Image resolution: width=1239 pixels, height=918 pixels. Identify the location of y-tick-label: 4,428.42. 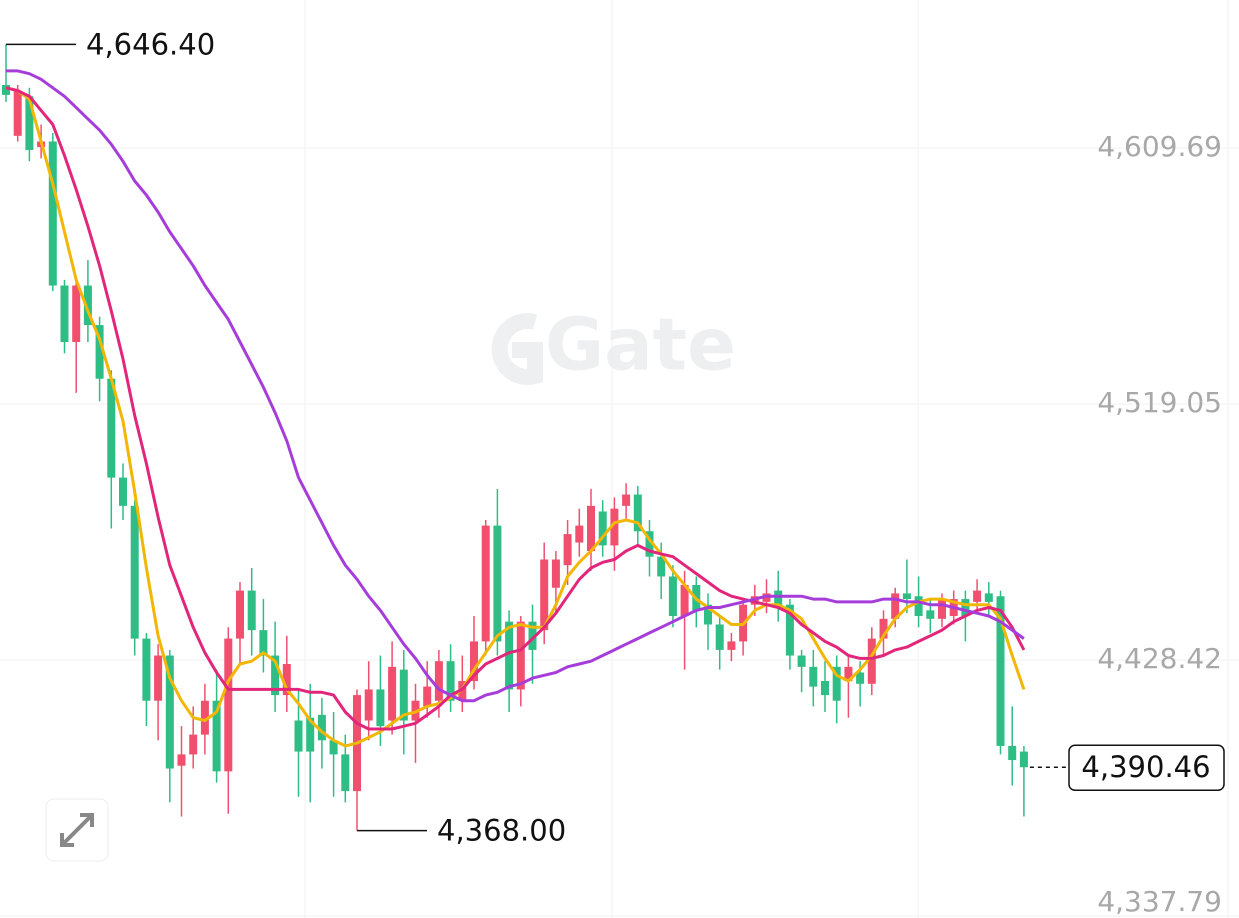
(1159, 658).